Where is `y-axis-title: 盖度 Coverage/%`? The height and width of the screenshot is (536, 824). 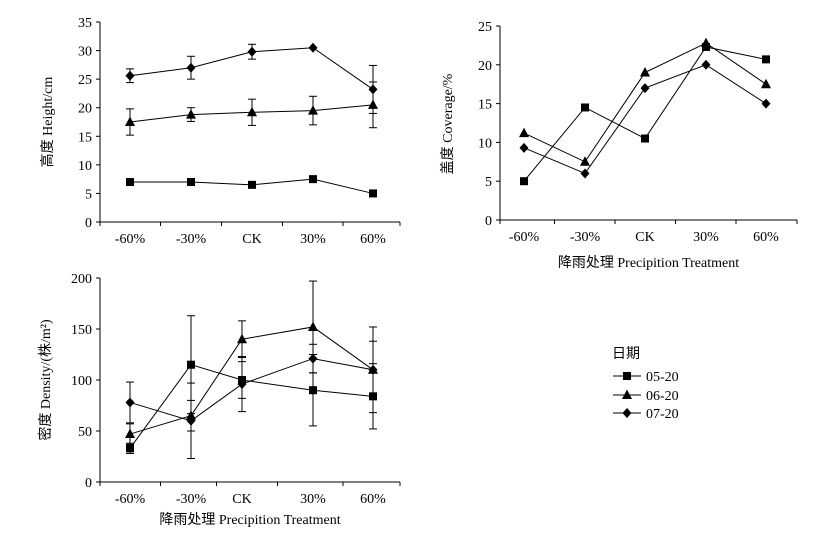 y-axis-title: 盖度 Coverage/% is located at coordinates (448, 123).